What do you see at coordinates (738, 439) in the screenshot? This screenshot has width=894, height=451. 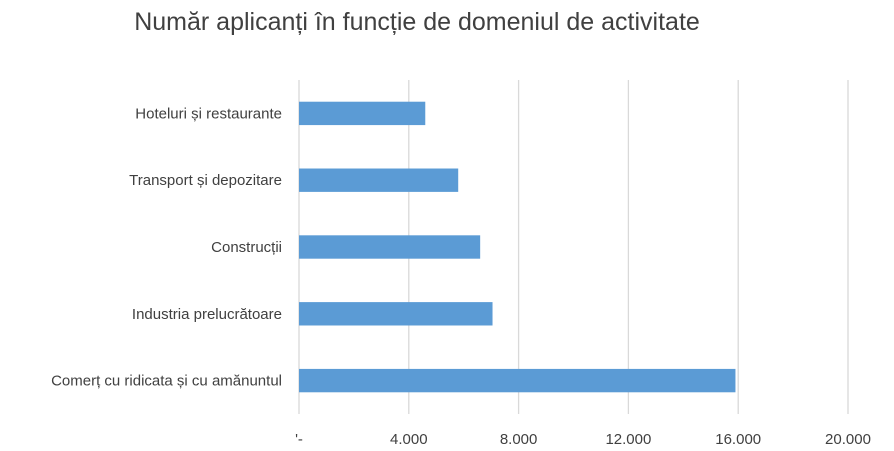 I see `x-tick-label: 16.000` at bounding box center [738, 439].